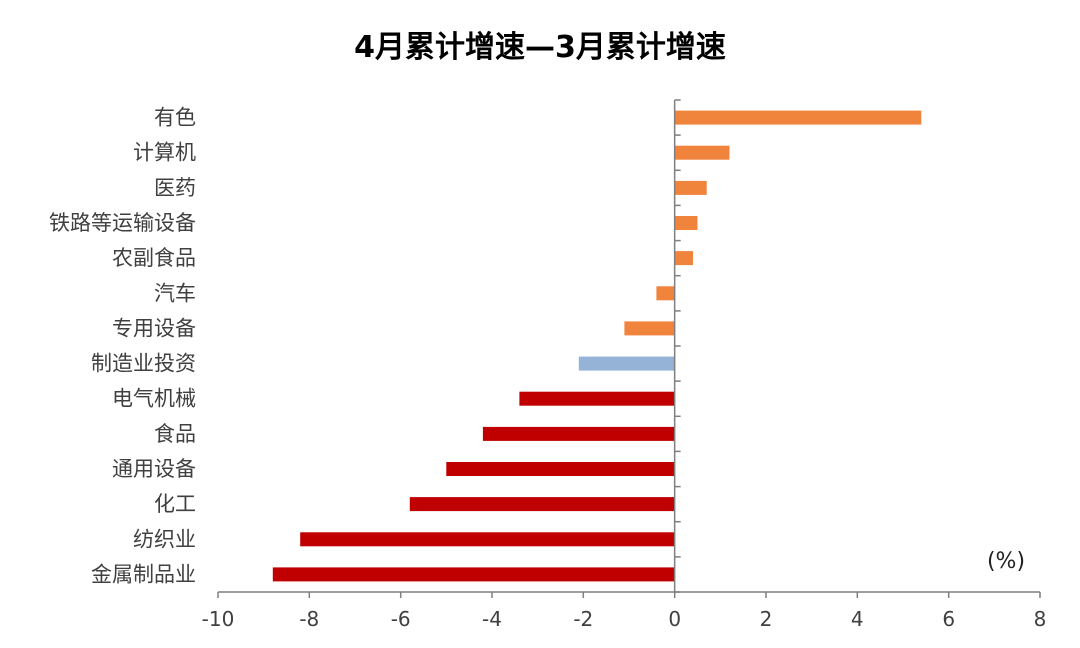 This screenshot has width=1080, height=648. What do you see at coordinates (492, 619) in the screenshot?
I see `x-tick-label-3: -4` at bounding box center [492, 619].